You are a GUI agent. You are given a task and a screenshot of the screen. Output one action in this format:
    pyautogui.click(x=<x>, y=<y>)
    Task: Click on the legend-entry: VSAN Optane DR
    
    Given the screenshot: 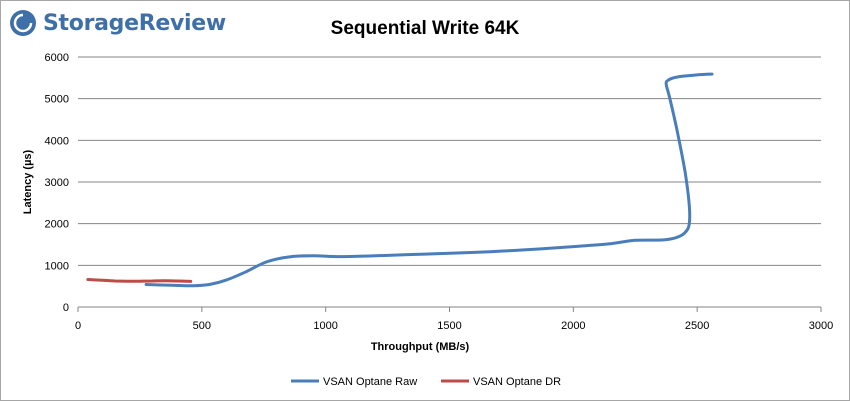 What is the action you would take?
    pyautogui.click(x=517, y=382)
    